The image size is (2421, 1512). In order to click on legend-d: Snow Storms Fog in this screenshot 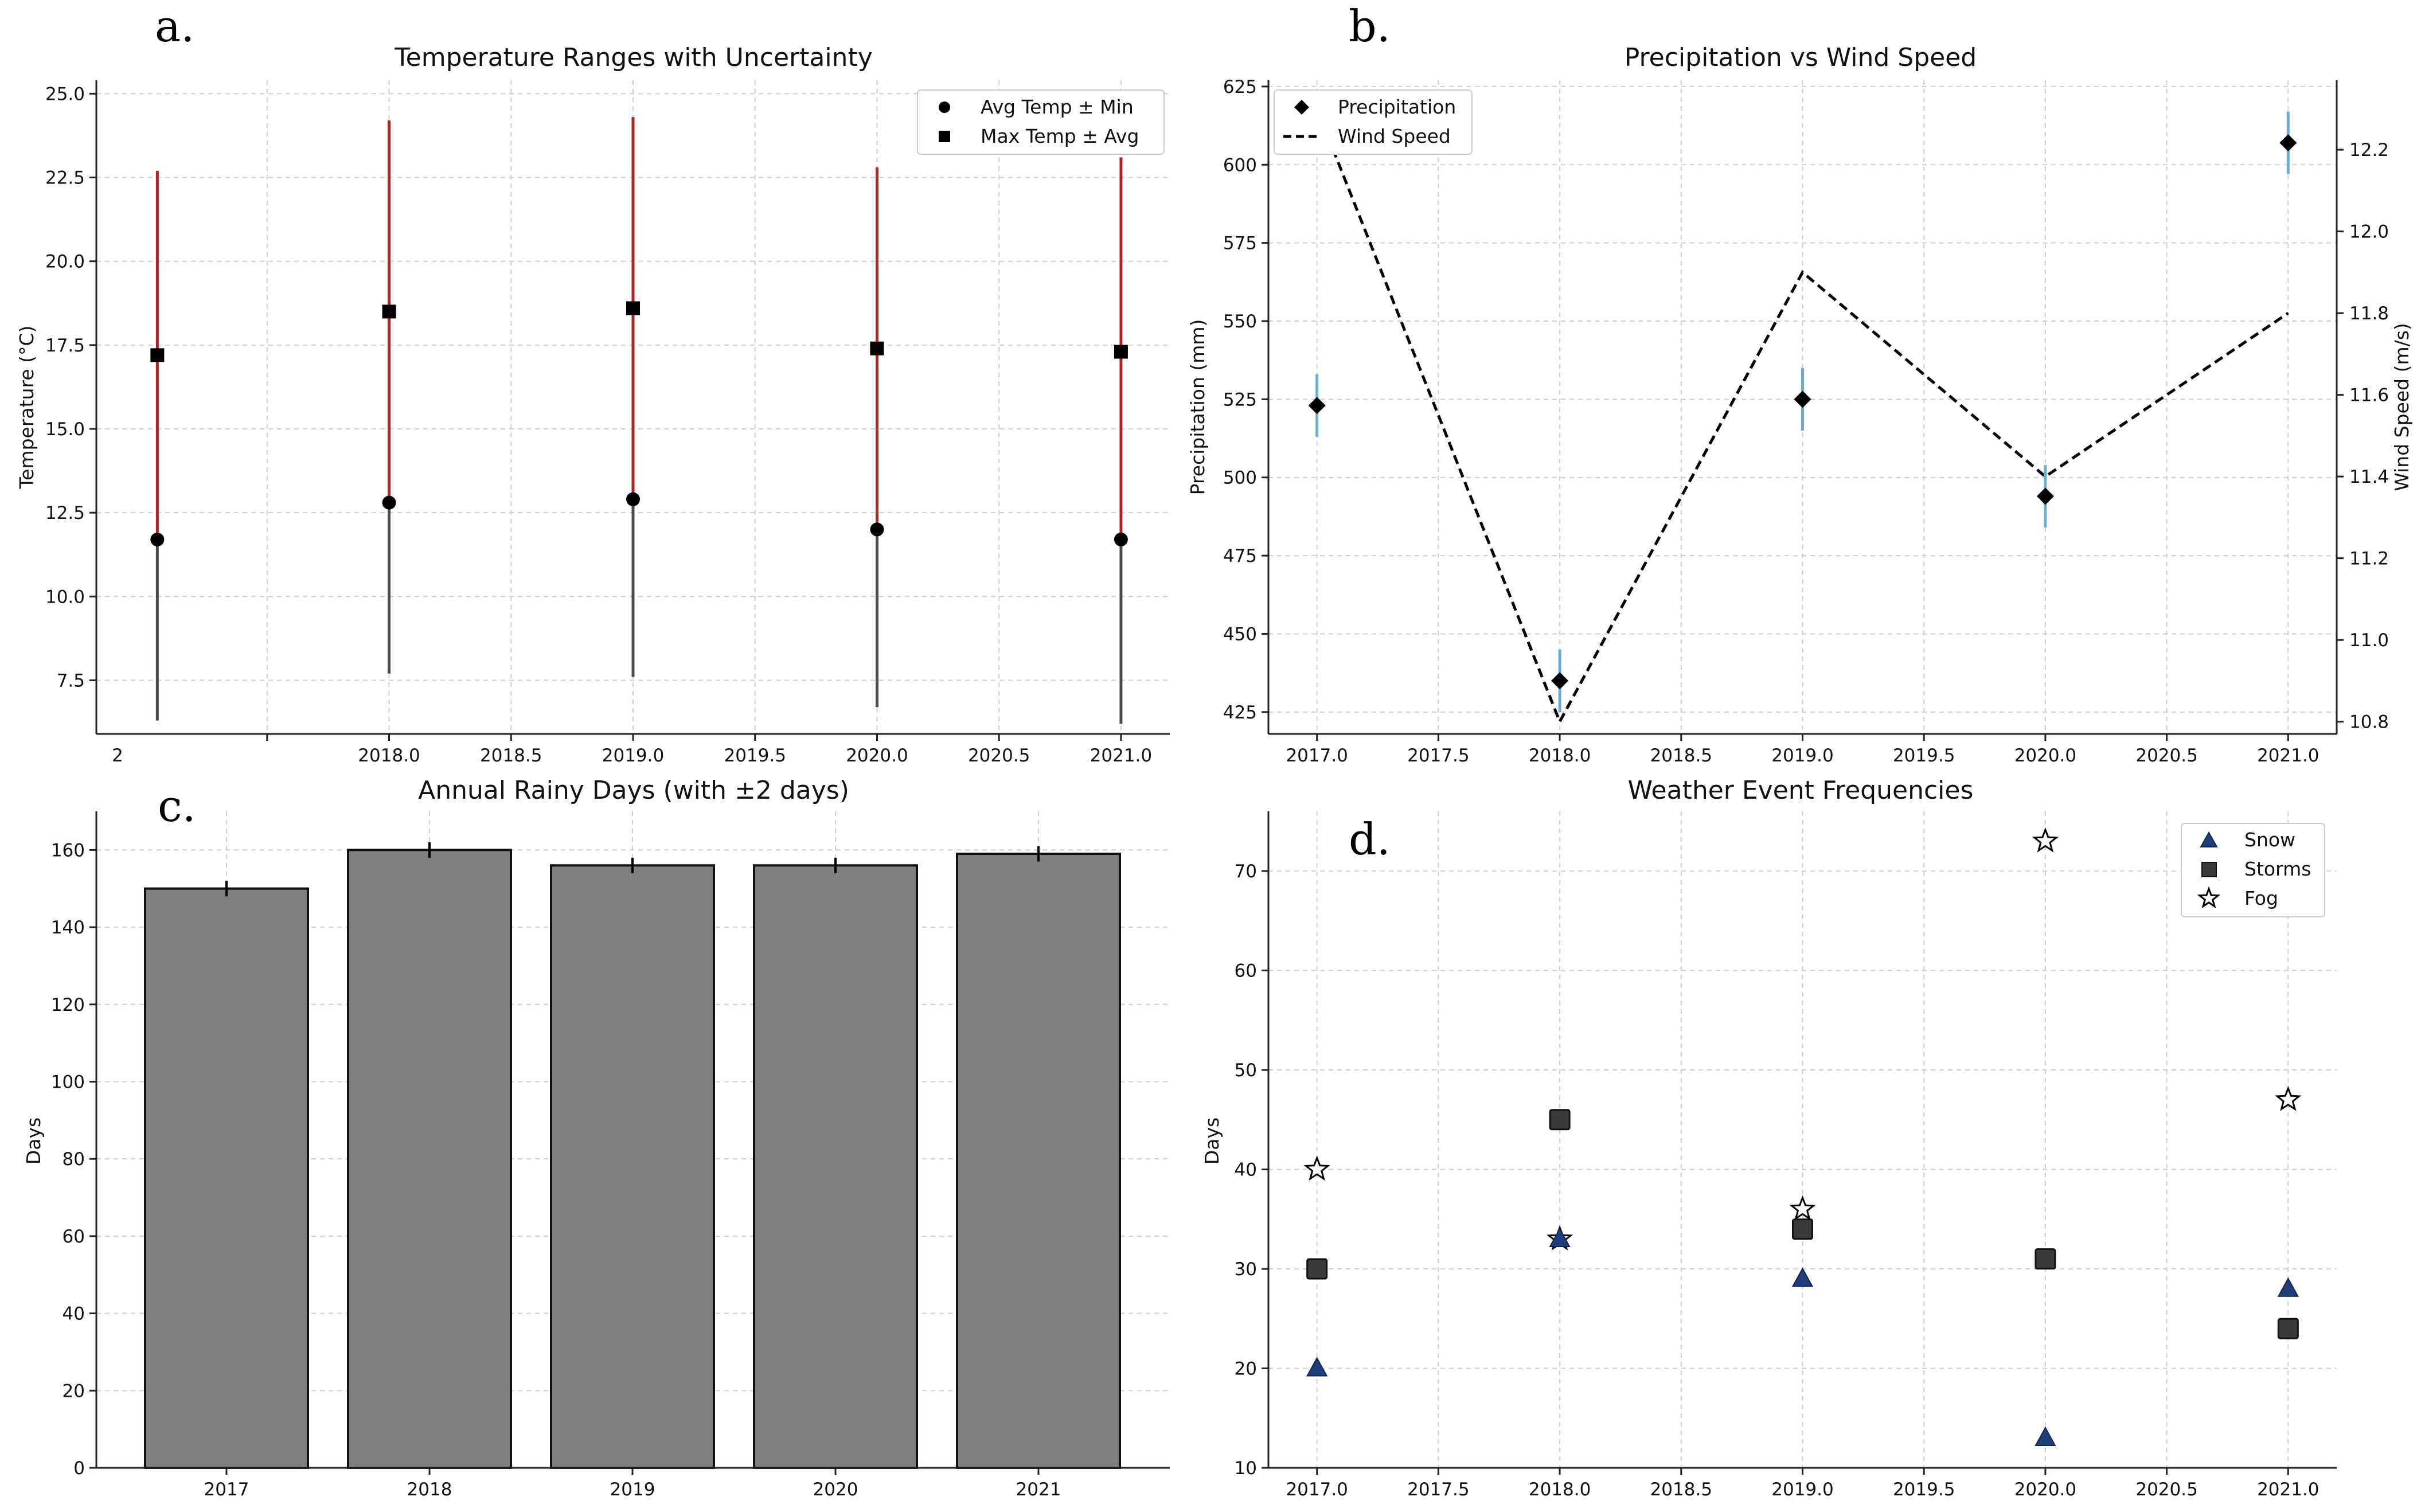, I will do `click(2253, 870)`.